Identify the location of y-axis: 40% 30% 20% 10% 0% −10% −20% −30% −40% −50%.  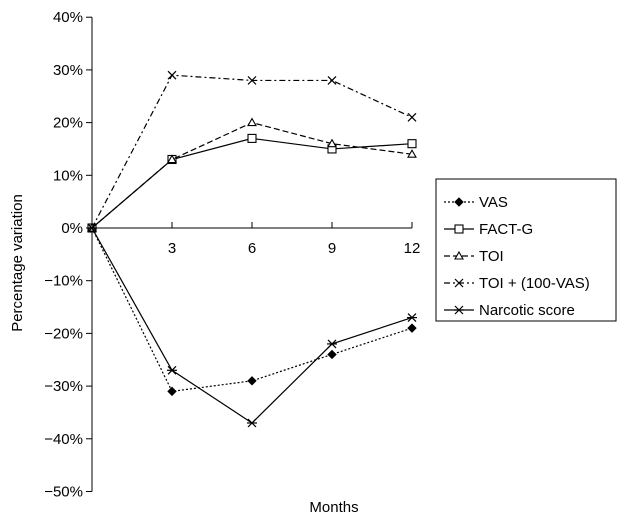
(68, 255).